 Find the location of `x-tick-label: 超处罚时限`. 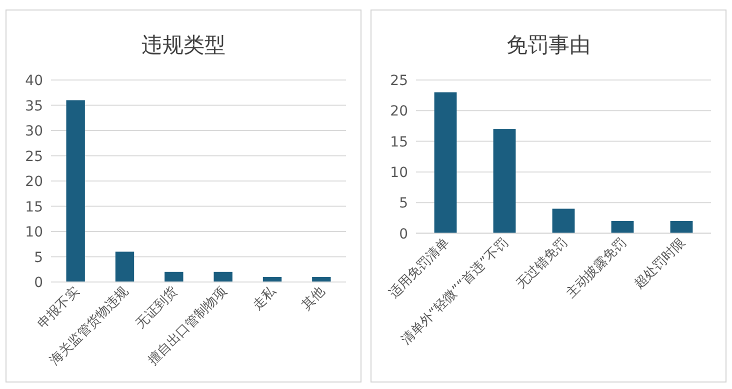

x-tick-label: 超处罚时限 is located at coordinates (660, 263).